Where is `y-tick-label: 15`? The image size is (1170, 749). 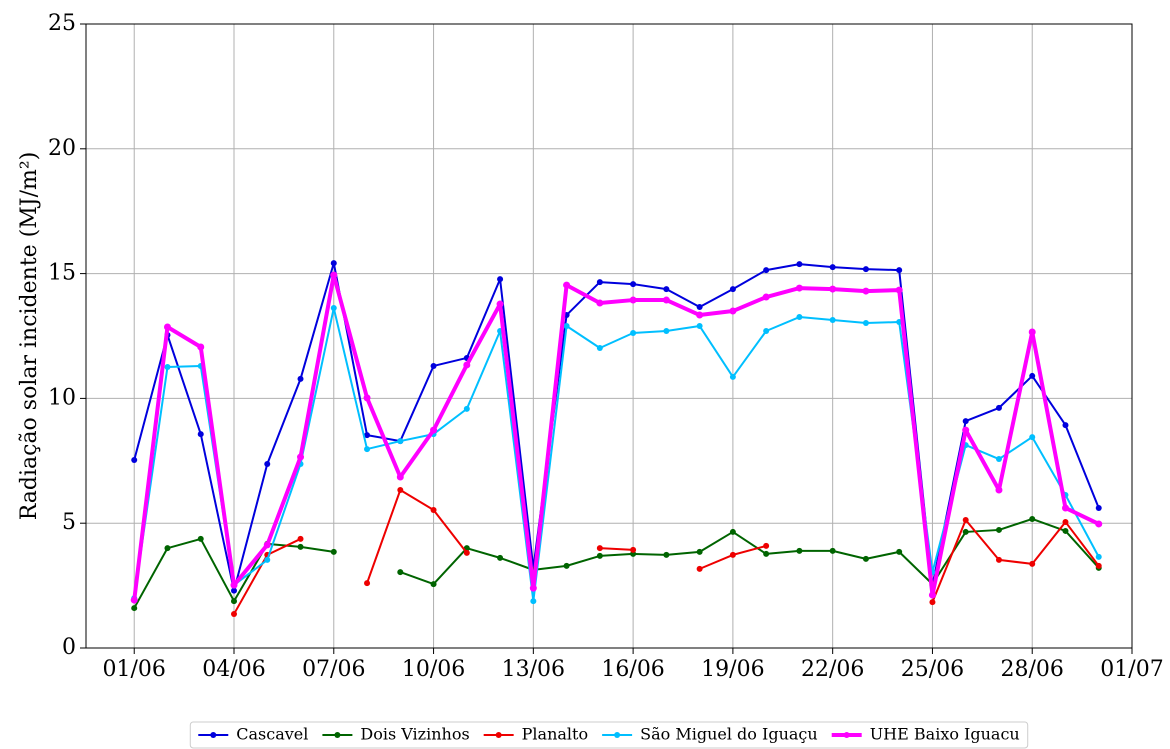
y-tick-label: 15 is located at coordinates (62, 273).